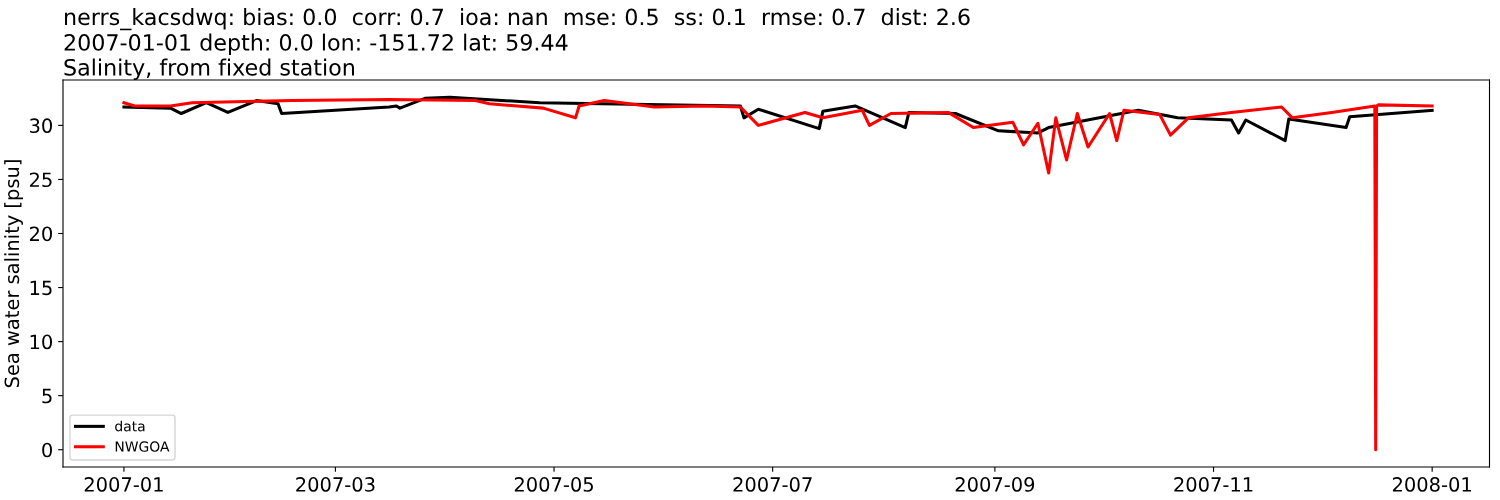  Describe the element at coordinates (13, 274) in the screenshot. I see `y-axis-title: Sea water salinity [psu]` at that location.